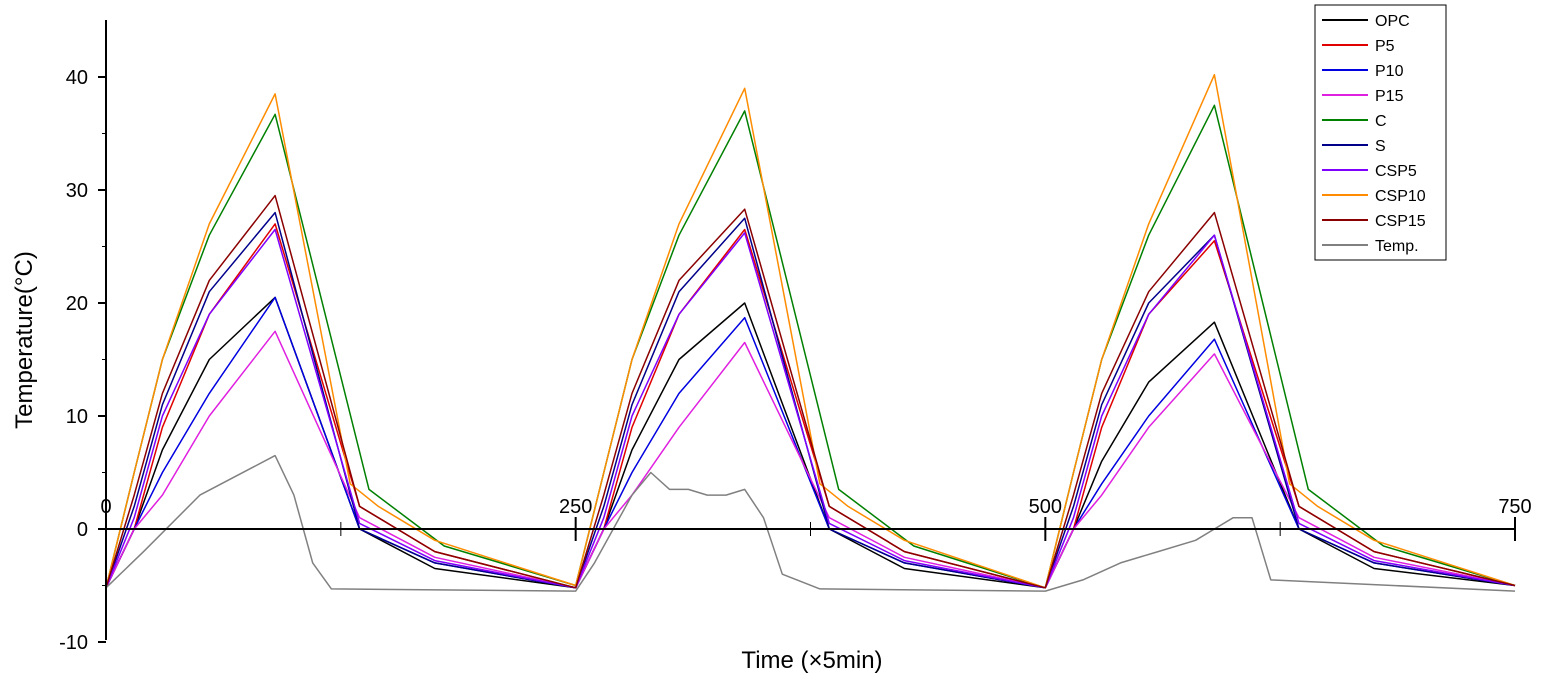 The height and width of the screenshot is (681, 1541). I want to click on legend-label-csp15: CSP15, so click(1400, 221).